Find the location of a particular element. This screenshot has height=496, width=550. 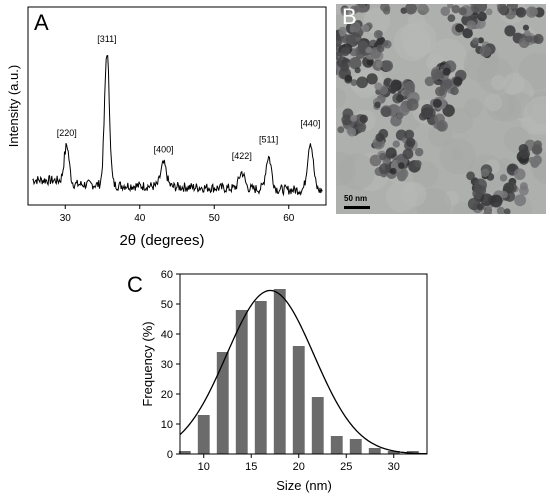

histogram-y-tick-label: 30 is located at coordinates (167, 365).